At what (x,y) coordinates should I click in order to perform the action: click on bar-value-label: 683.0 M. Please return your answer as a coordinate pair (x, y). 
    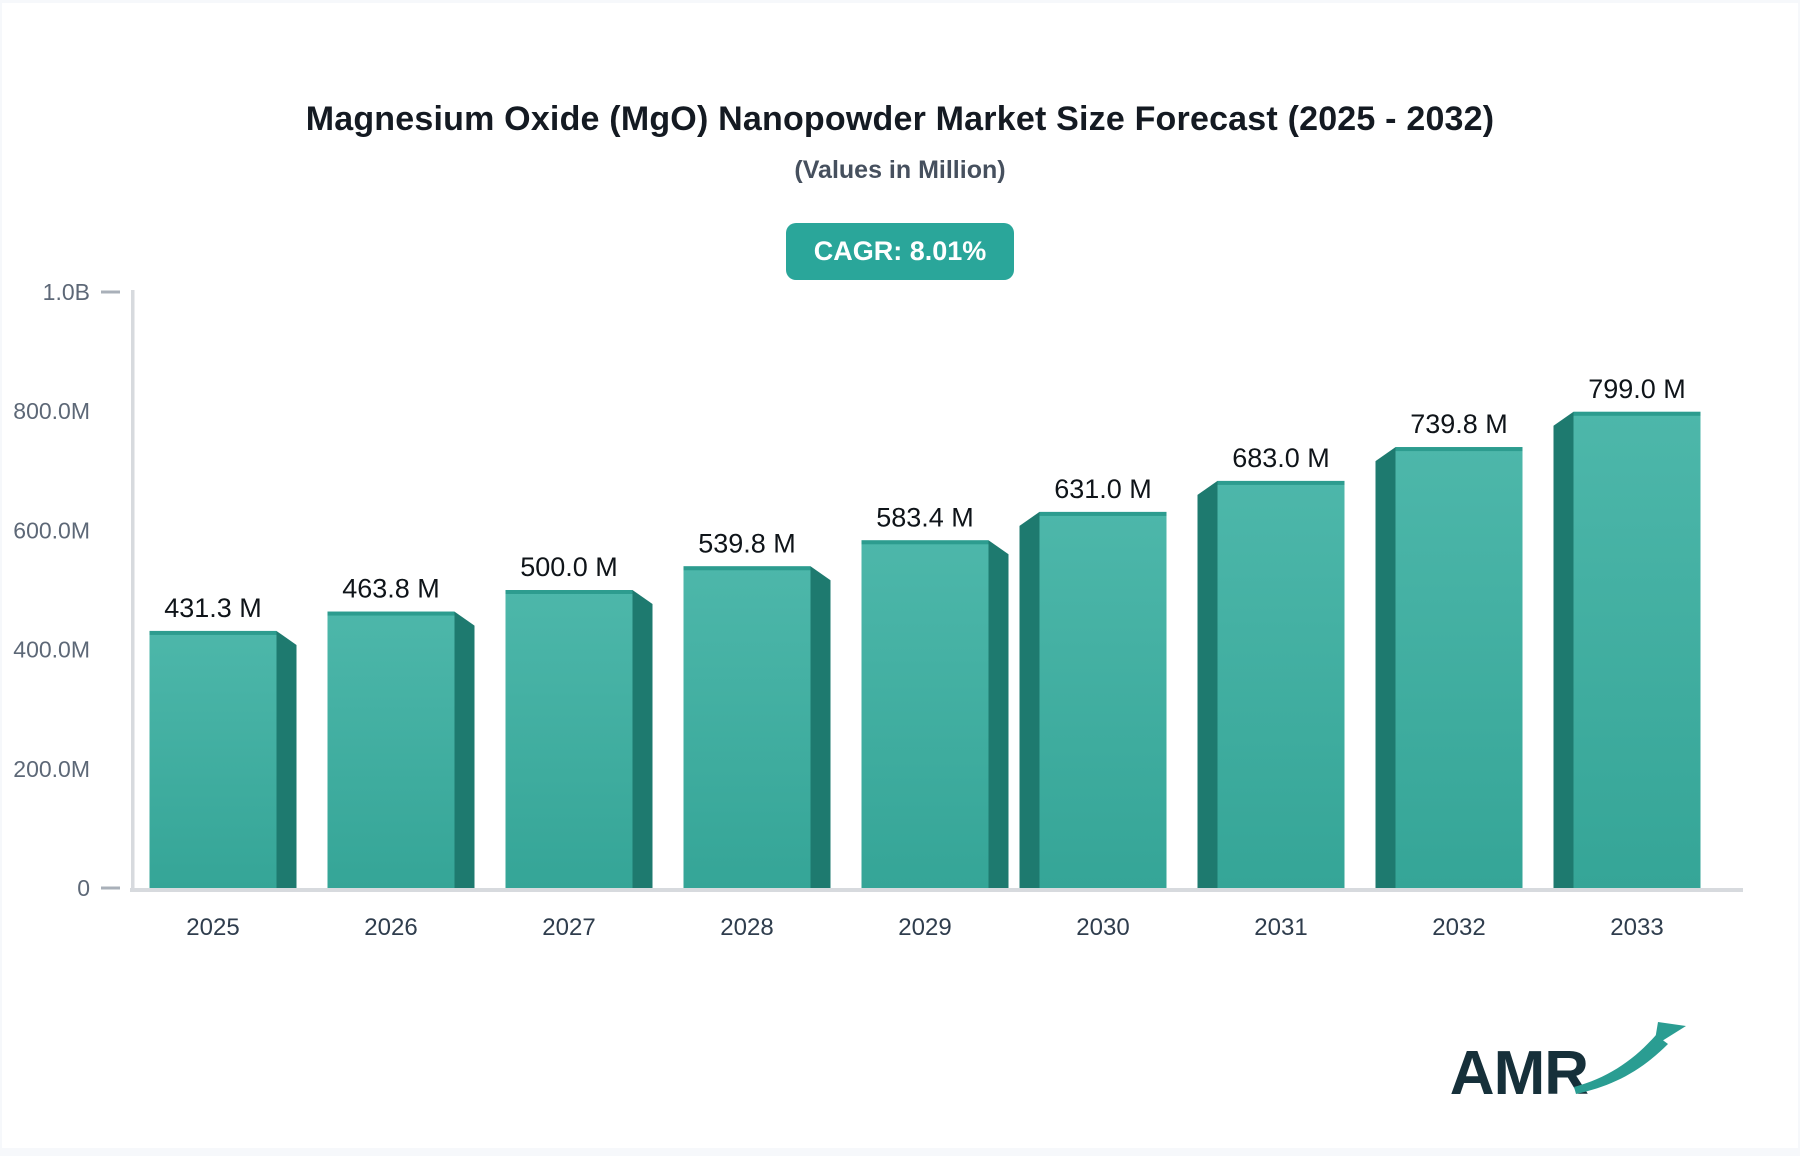
    Looking at the image, I should click on (1281, 458).